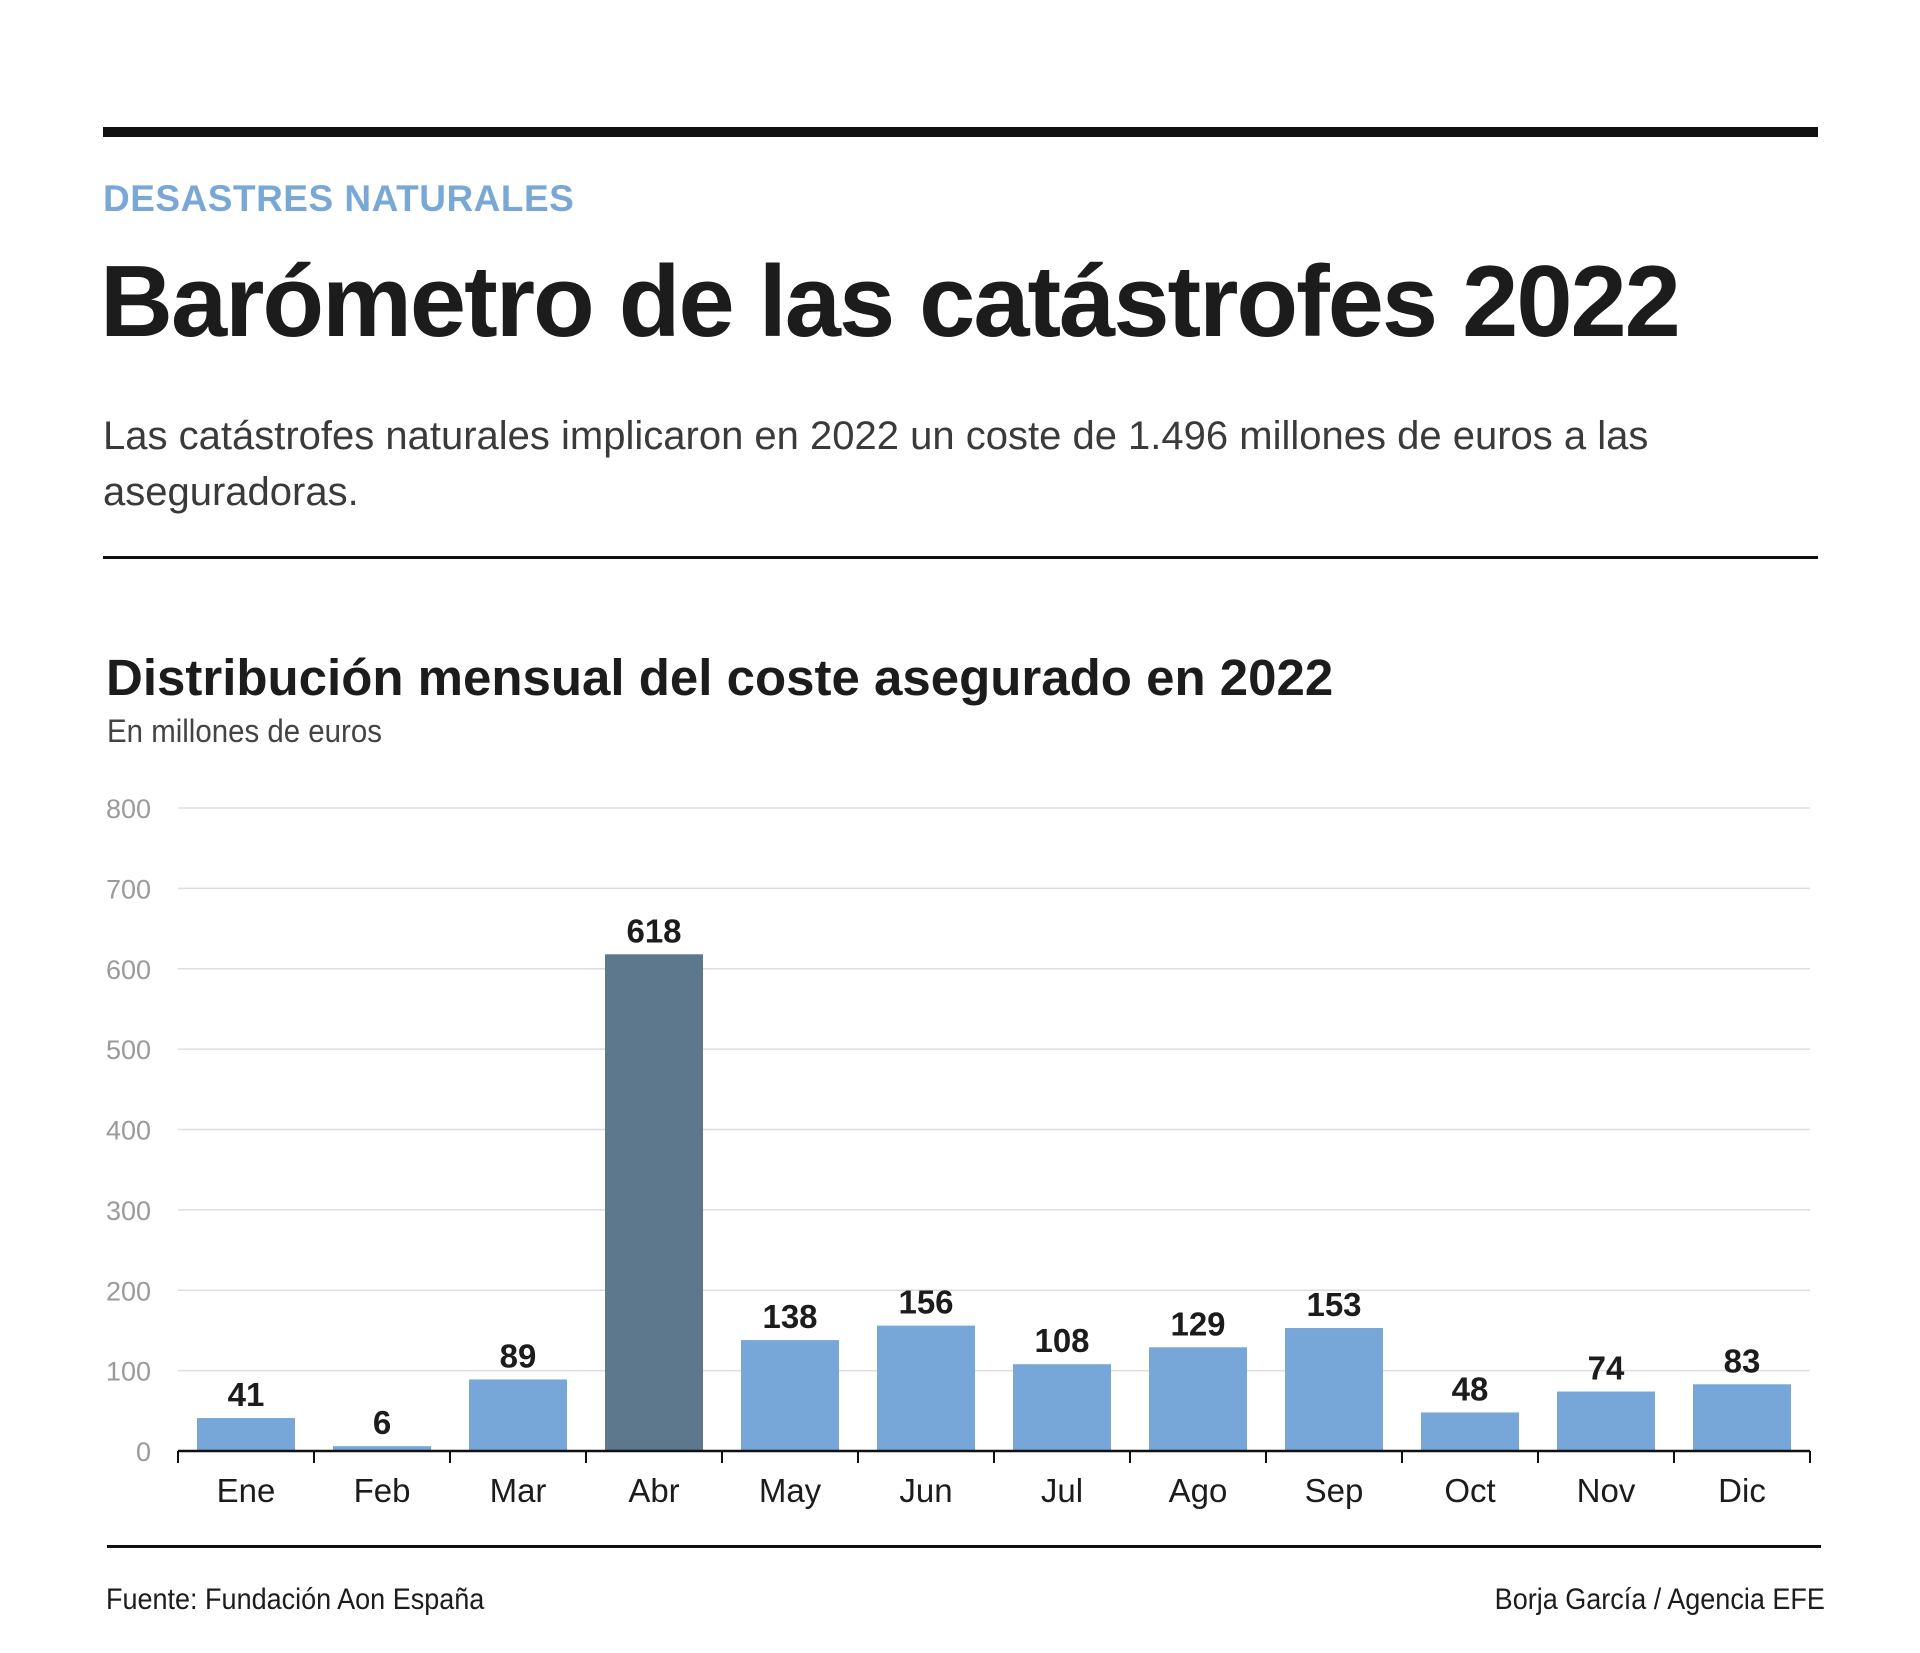  What do you see at coordinates (960, 132) in the screenshot?
I see `top-rule` at bounding box center [960, 132].